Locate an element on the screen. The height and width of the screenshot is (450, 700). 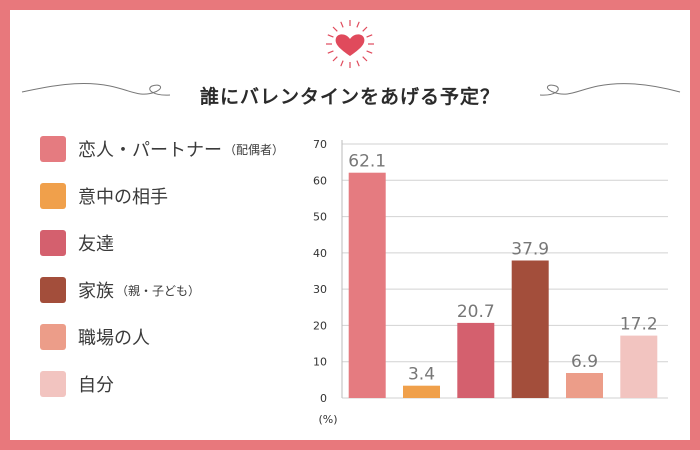
legend-label: 意中の相手 is located at coordinates (123, 197).